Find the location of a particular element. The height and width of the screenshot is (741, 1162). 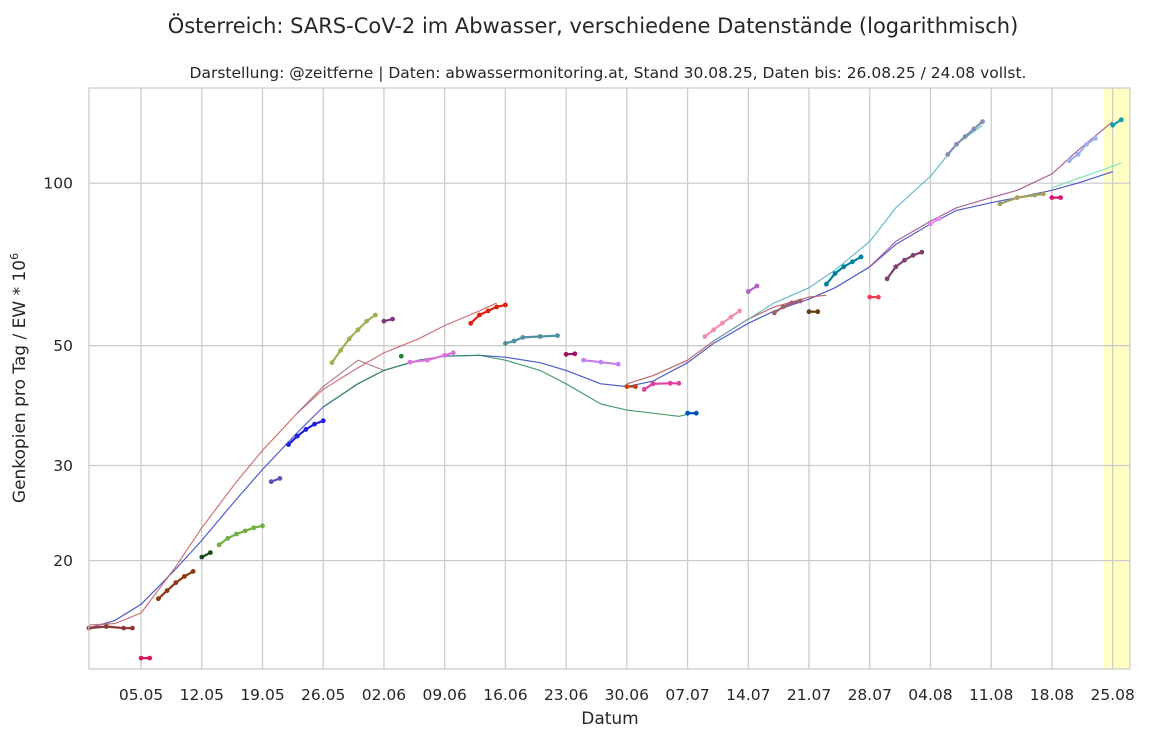

y-axis-ticks: 20 30 50 100 is located at coordinates (58, 373).